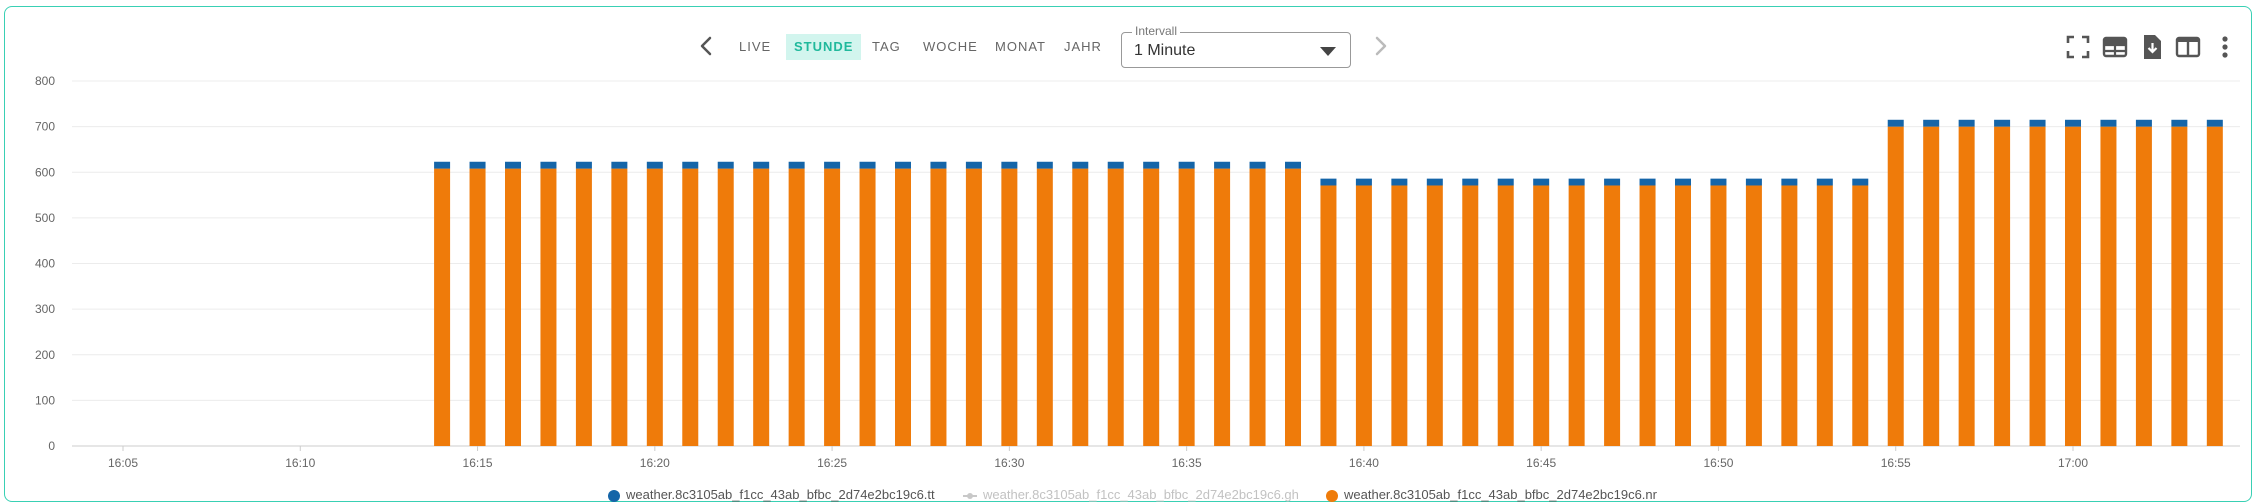 The height and width of the screenshot is (504, 2257). Describe the element at coordinates (1328, 51) in the screenshot. I see `chevron-down-icon` at that location.